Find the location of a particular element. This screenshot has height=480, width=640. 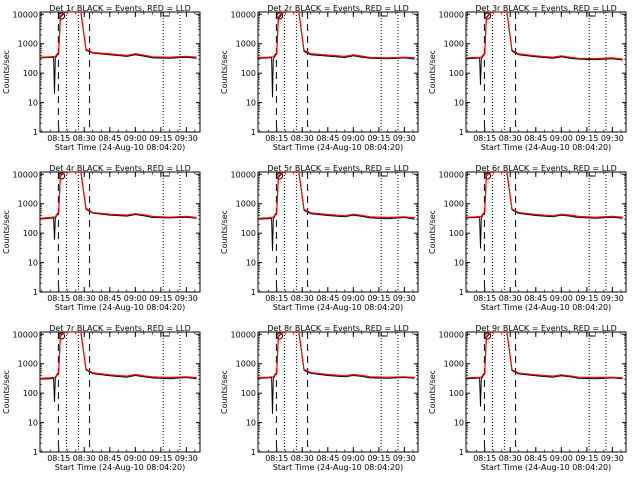

panel-title: Det 2r BLACK = Events, RED = LLD is located at coordinates (338, 8).